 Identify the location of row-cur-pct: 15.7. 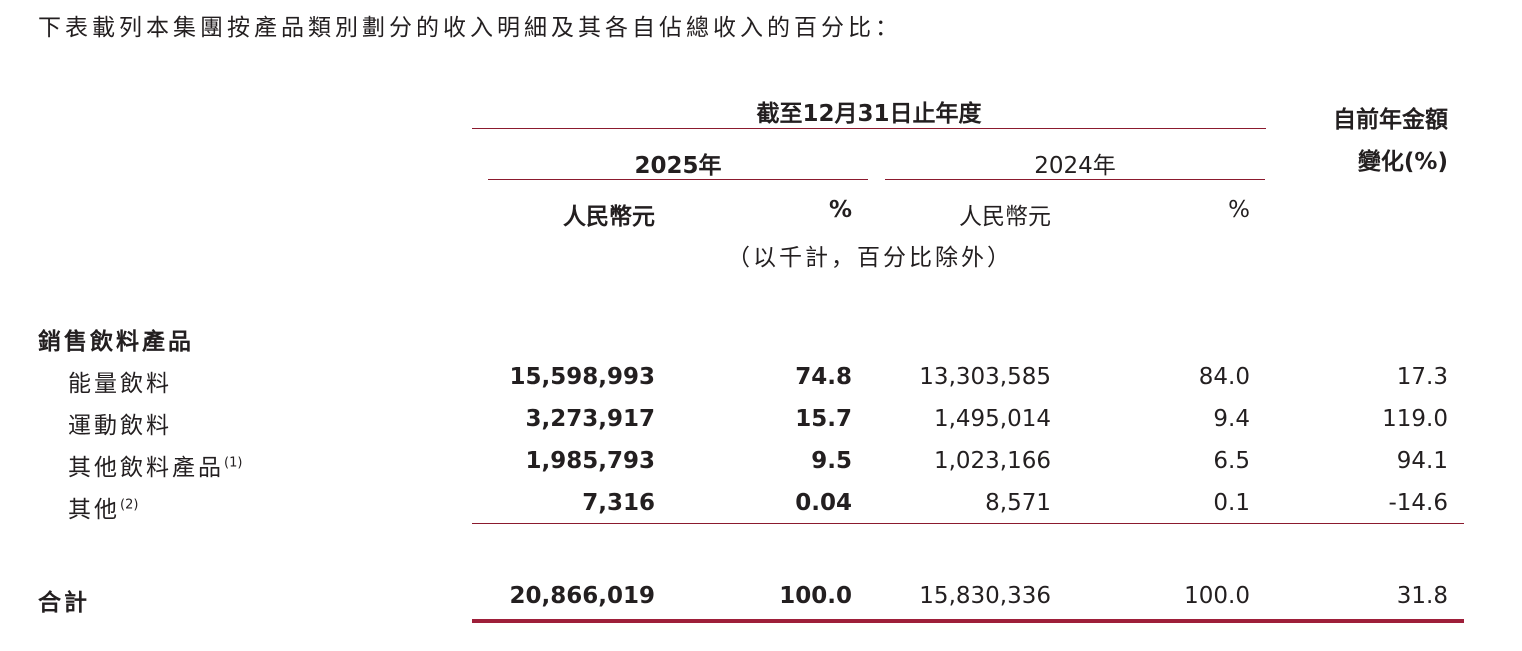
(823, 419).